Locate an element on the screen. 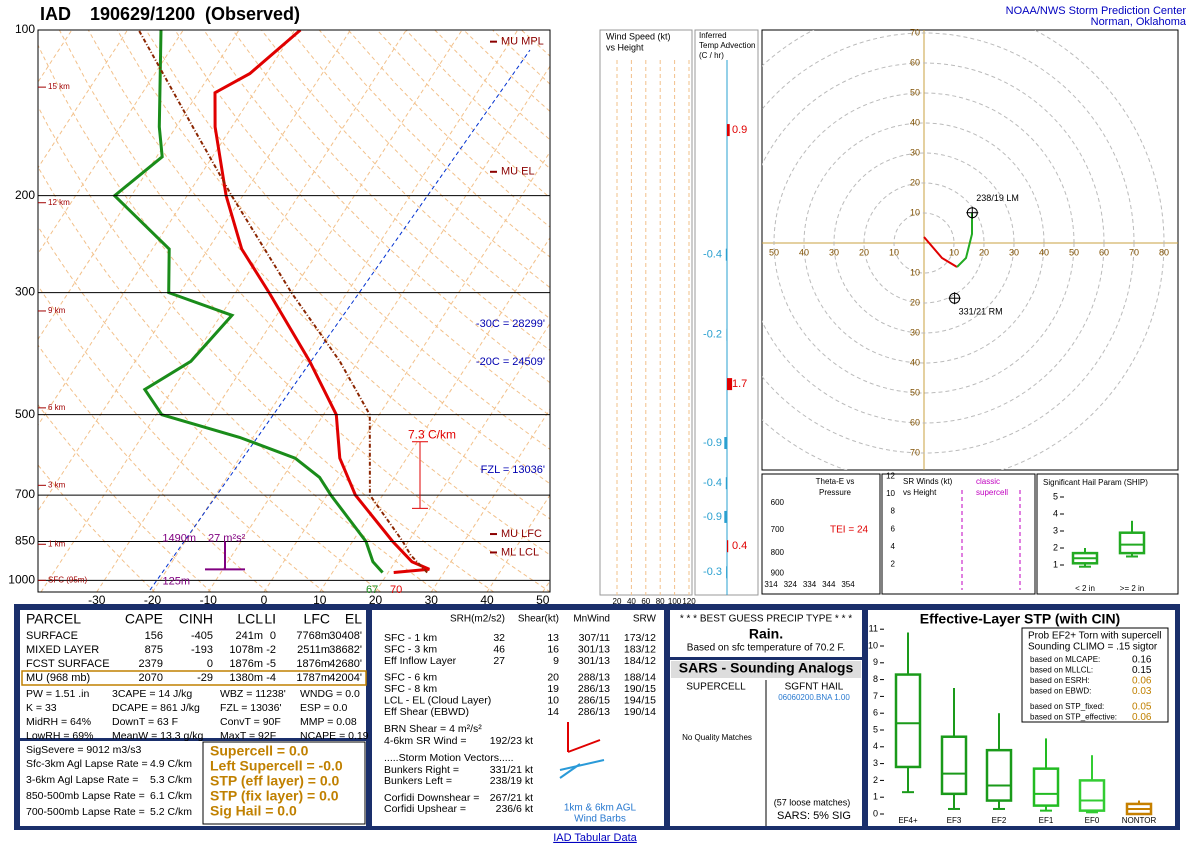  wind-title: vs Height is located at coordinates (625, 47).